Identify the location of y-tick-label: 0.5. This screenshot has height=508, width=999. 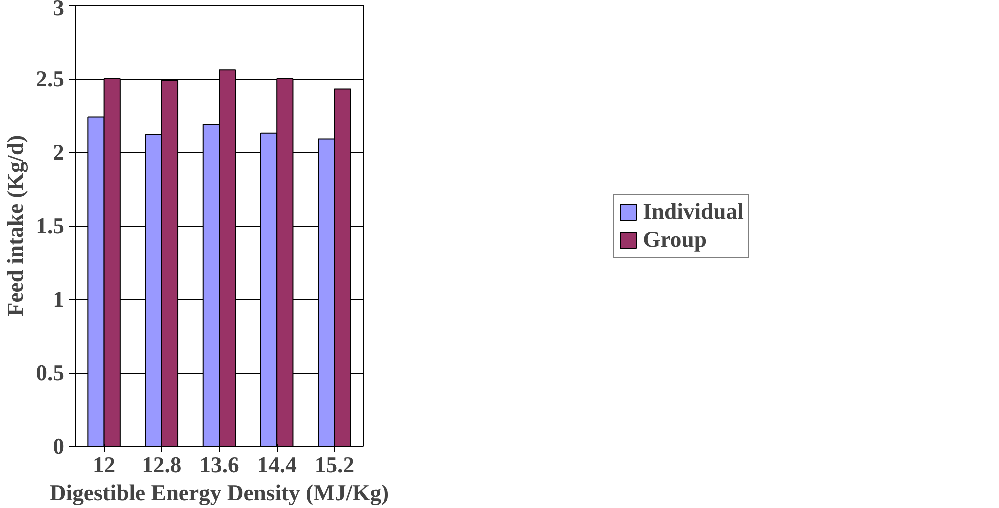
(50, 373).